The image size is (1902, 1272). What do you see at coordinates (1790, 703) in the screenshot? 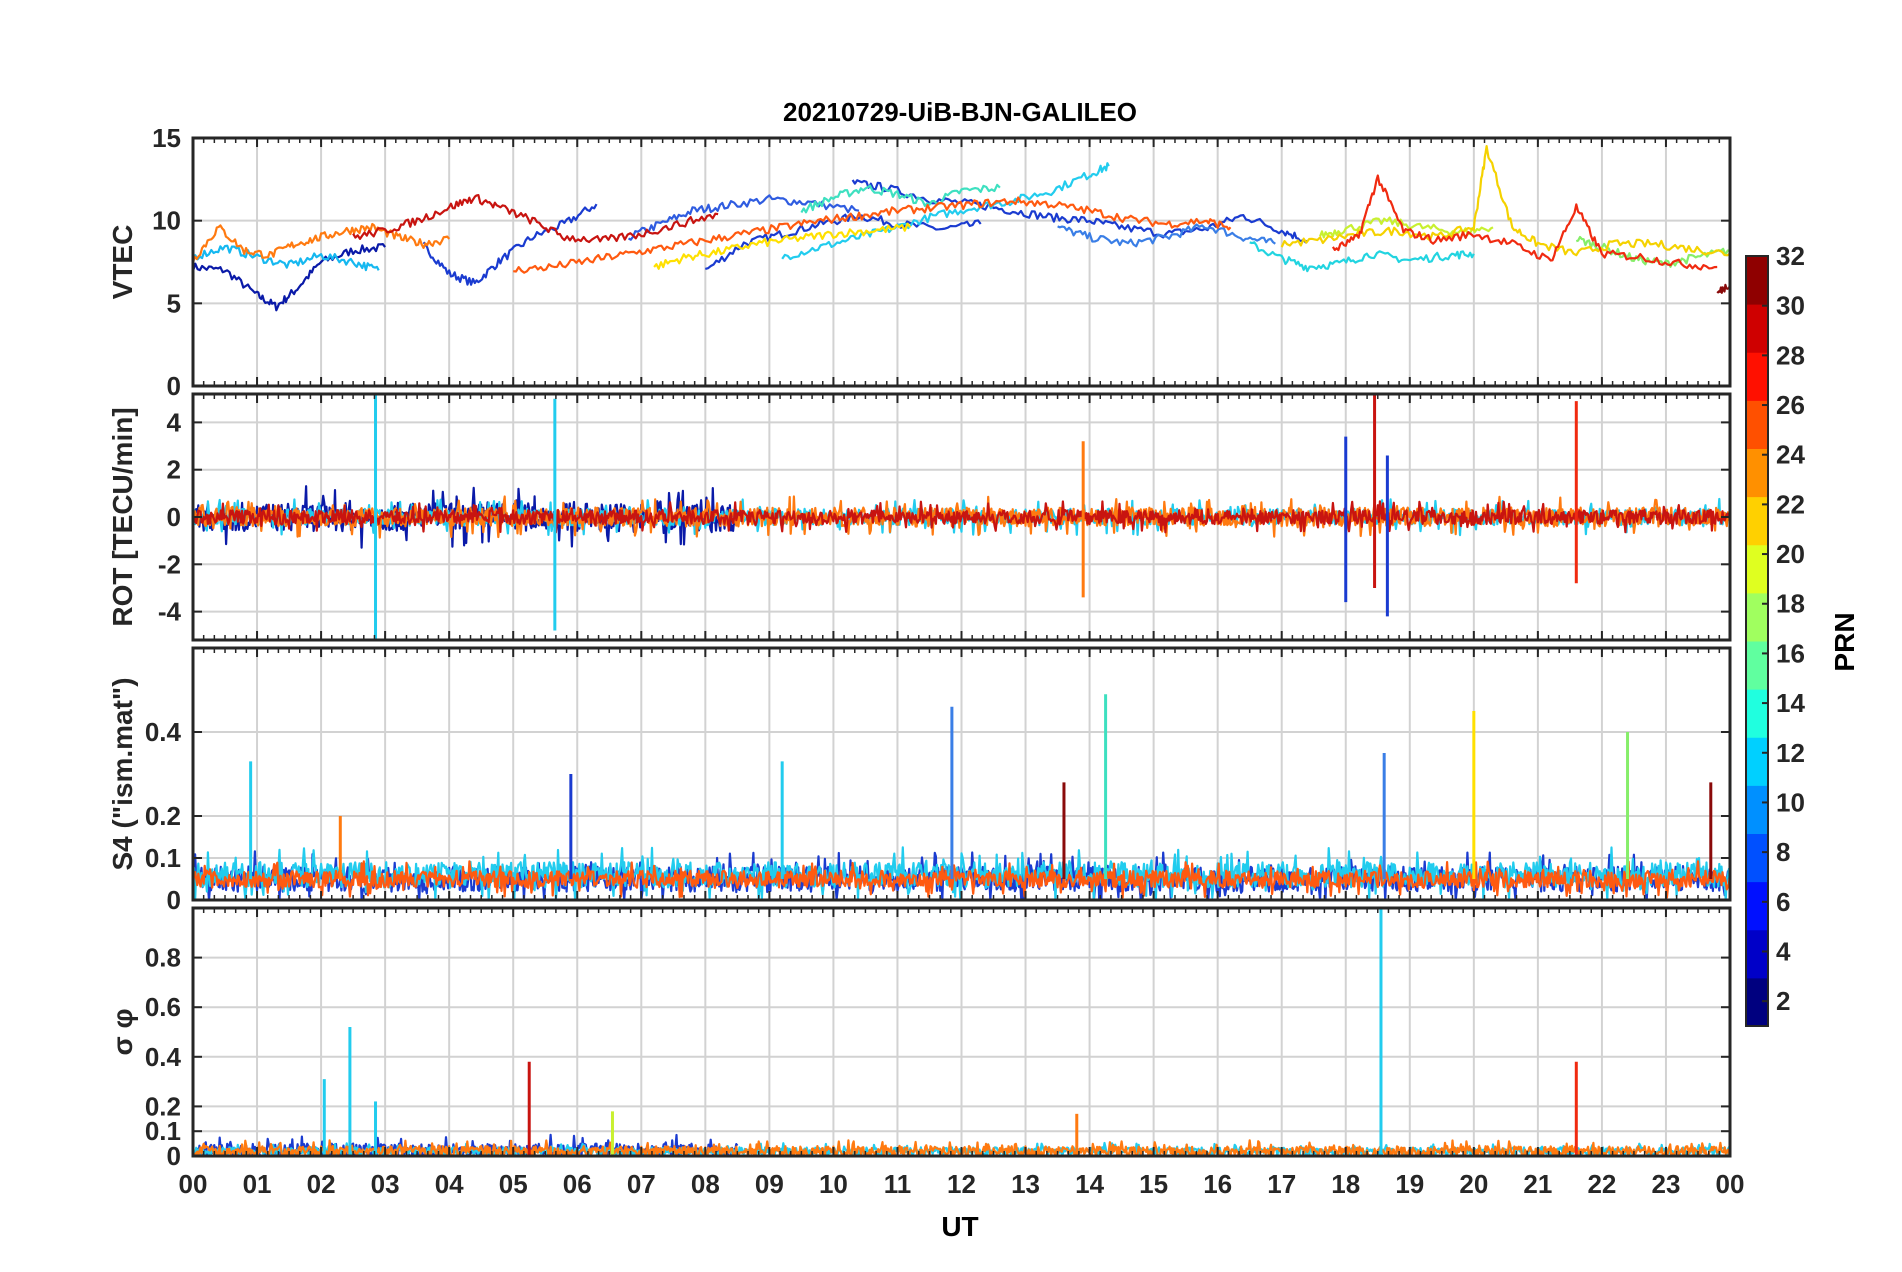
I see `colorbar-tick-label: 14` at bounding box center [1790, 703].